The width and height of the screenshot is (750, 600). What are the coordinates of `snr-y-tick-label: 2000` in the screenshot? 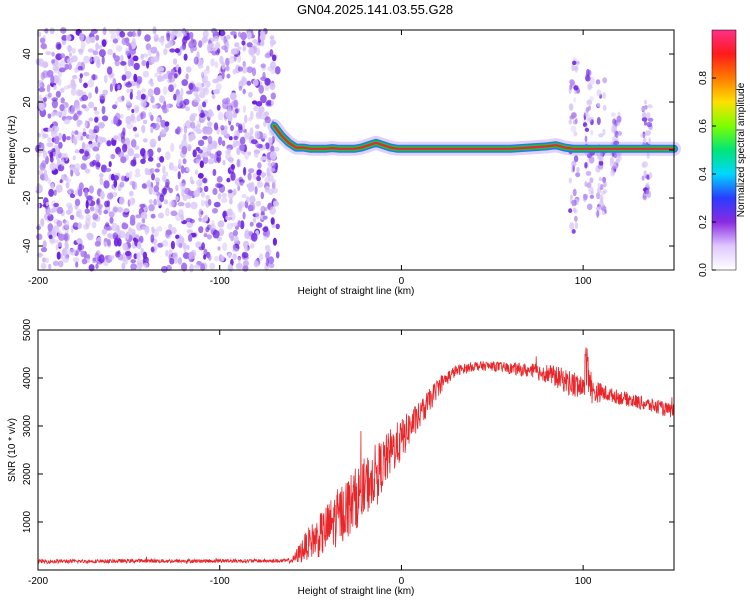 It's located at (27, 473).